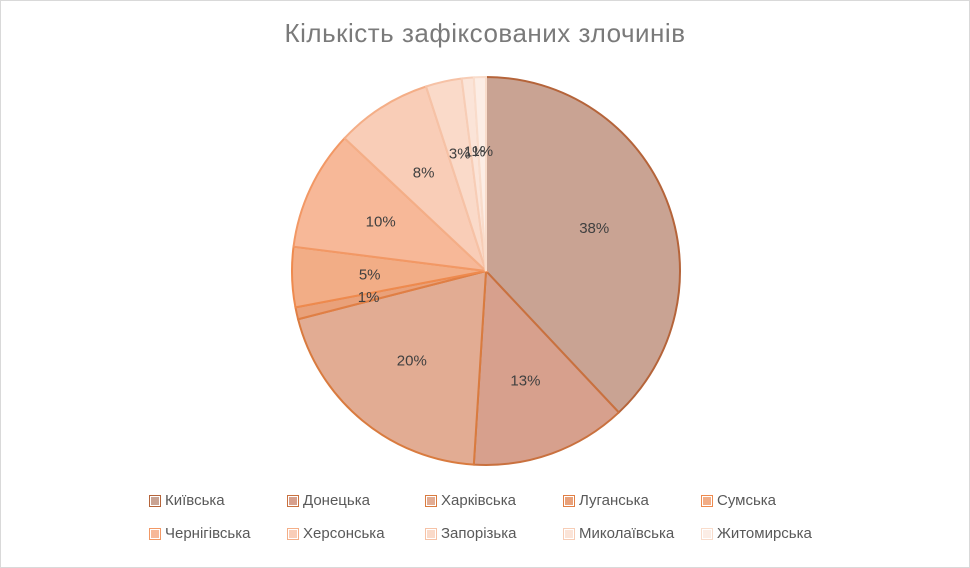 The height and width of the screenshot is (568, 970). I want to click on legend-item-1: Київська, so click(218, 500).